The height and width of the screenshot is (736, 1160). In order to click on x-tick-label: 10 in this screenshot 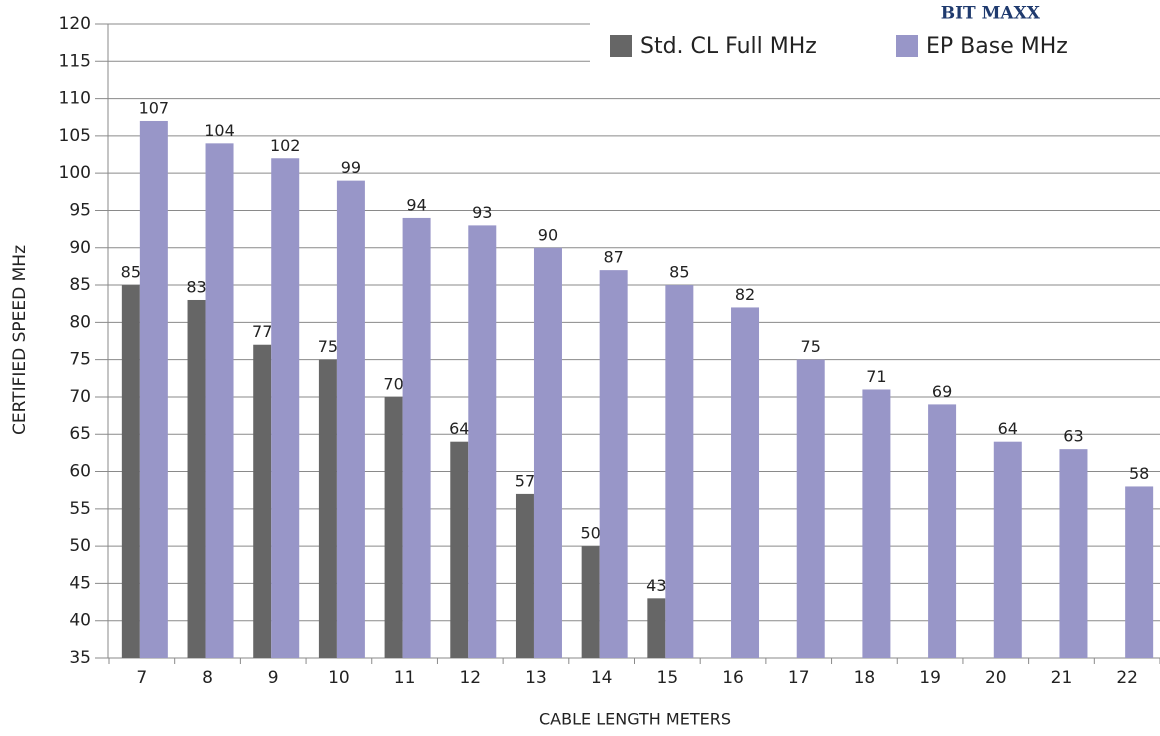, I will do `click(339, 678)`.